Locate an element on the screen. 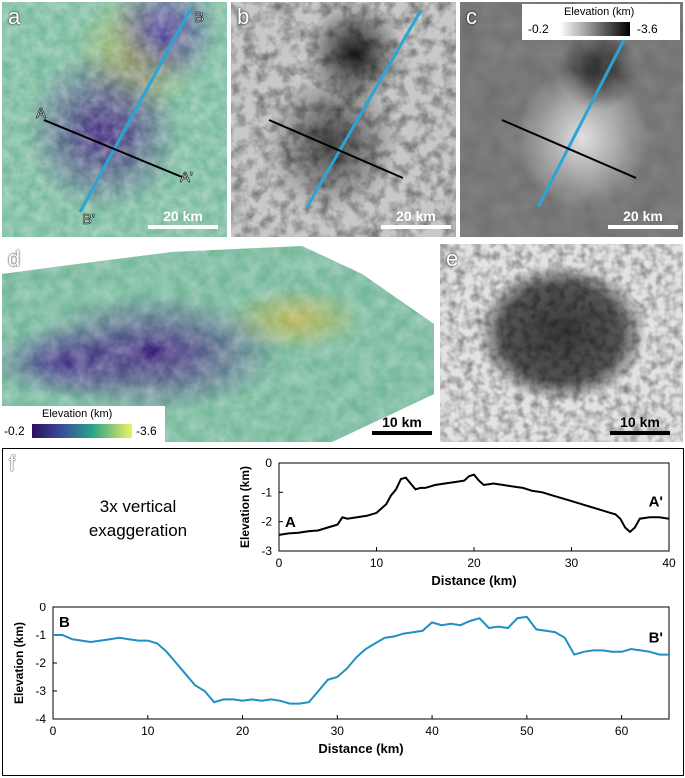 This screenshot has width=685, height=778. panel-c-image is located at coordinates (571, 119).